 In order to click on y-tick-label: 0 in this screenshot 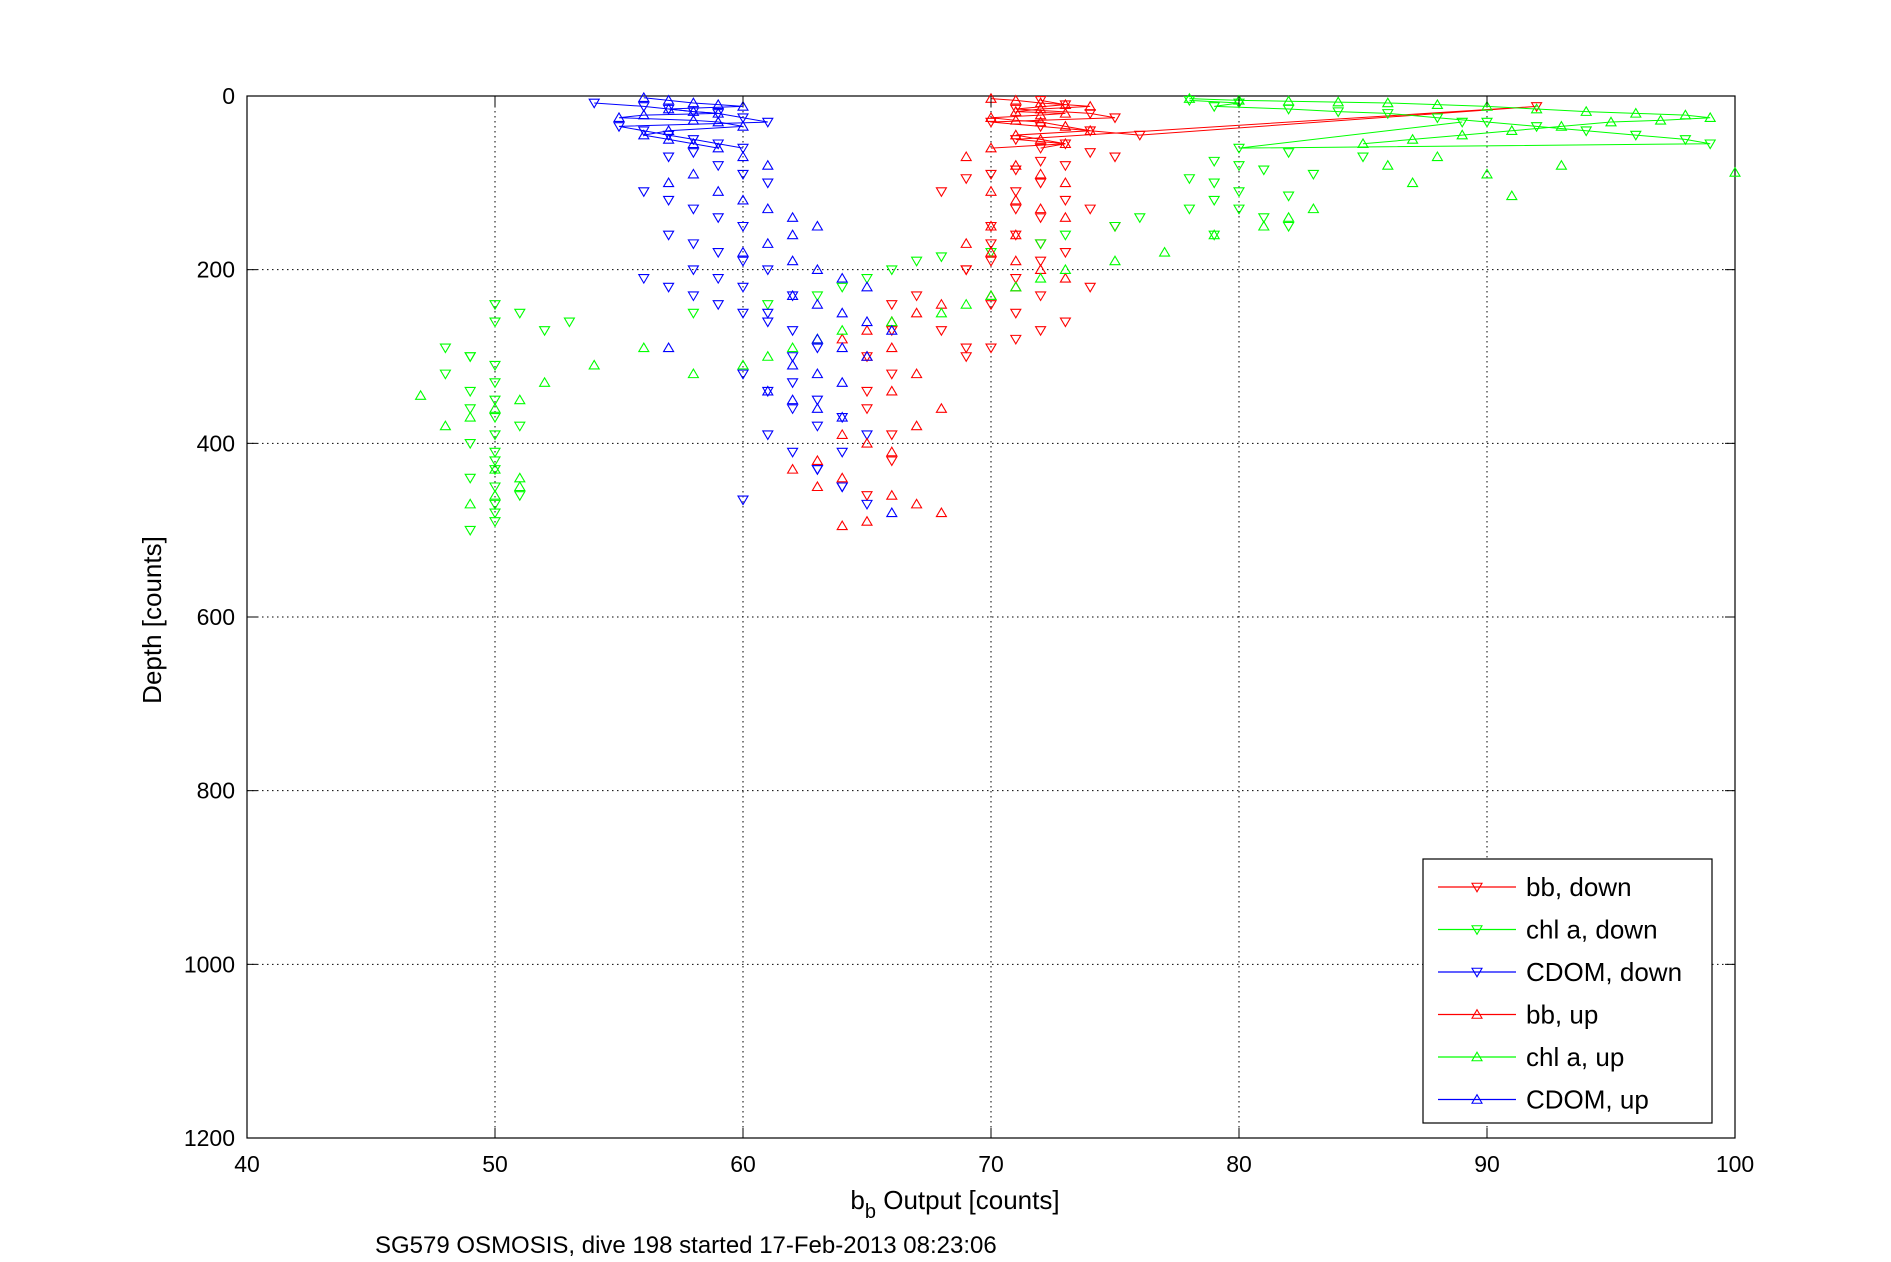, I will do `click(228, 96)`.